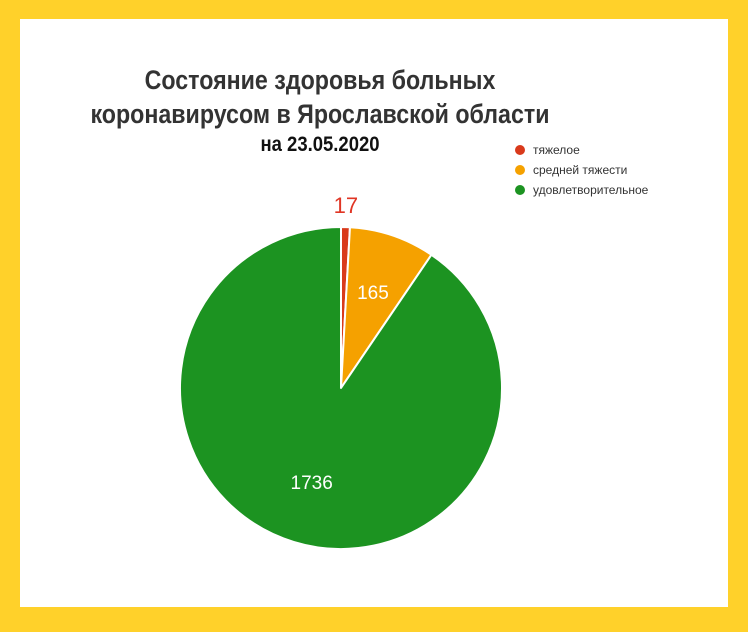  Describe the element at coordinates (520, 190) in the screenshot. I see `legend-swatch-satisfactory` at that location.